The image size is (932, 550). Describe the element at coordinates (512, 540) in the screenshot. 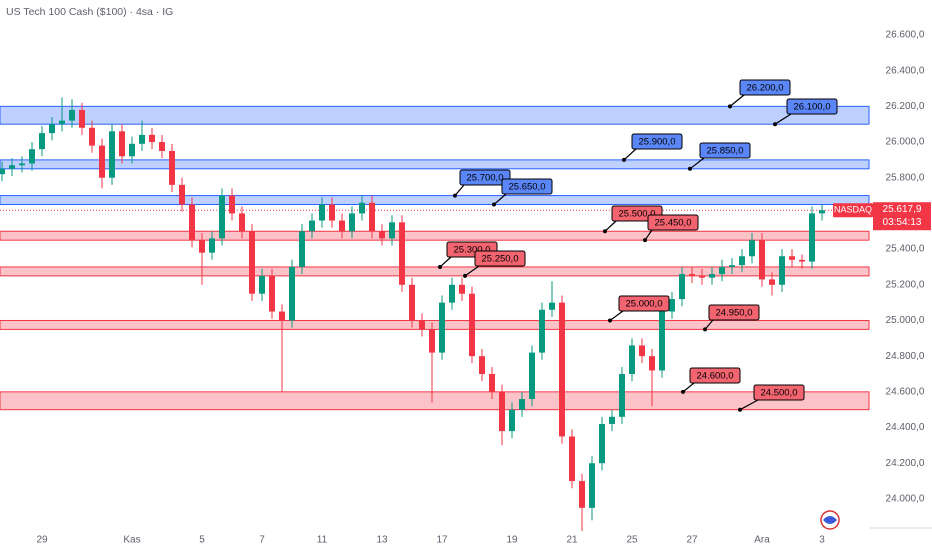

I see `x-tick-label: 19` at that location.